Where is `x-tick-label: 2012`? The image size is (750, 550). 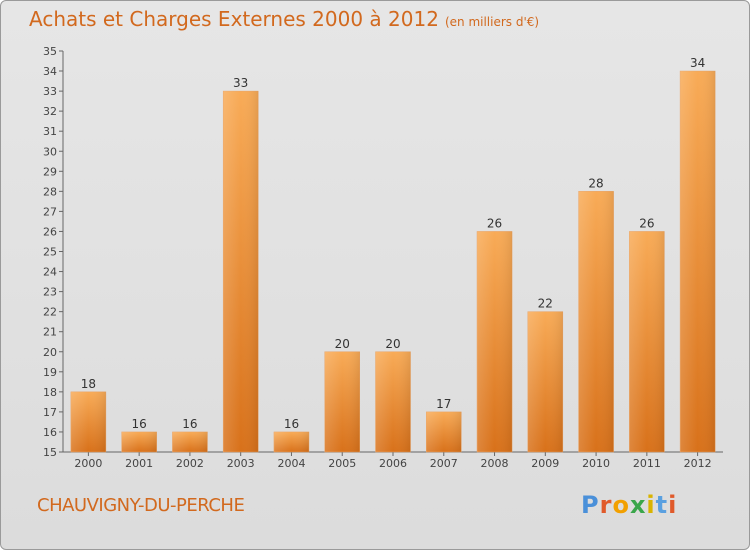 x-tick-label: 2012 is located at coordinates (698, 463).